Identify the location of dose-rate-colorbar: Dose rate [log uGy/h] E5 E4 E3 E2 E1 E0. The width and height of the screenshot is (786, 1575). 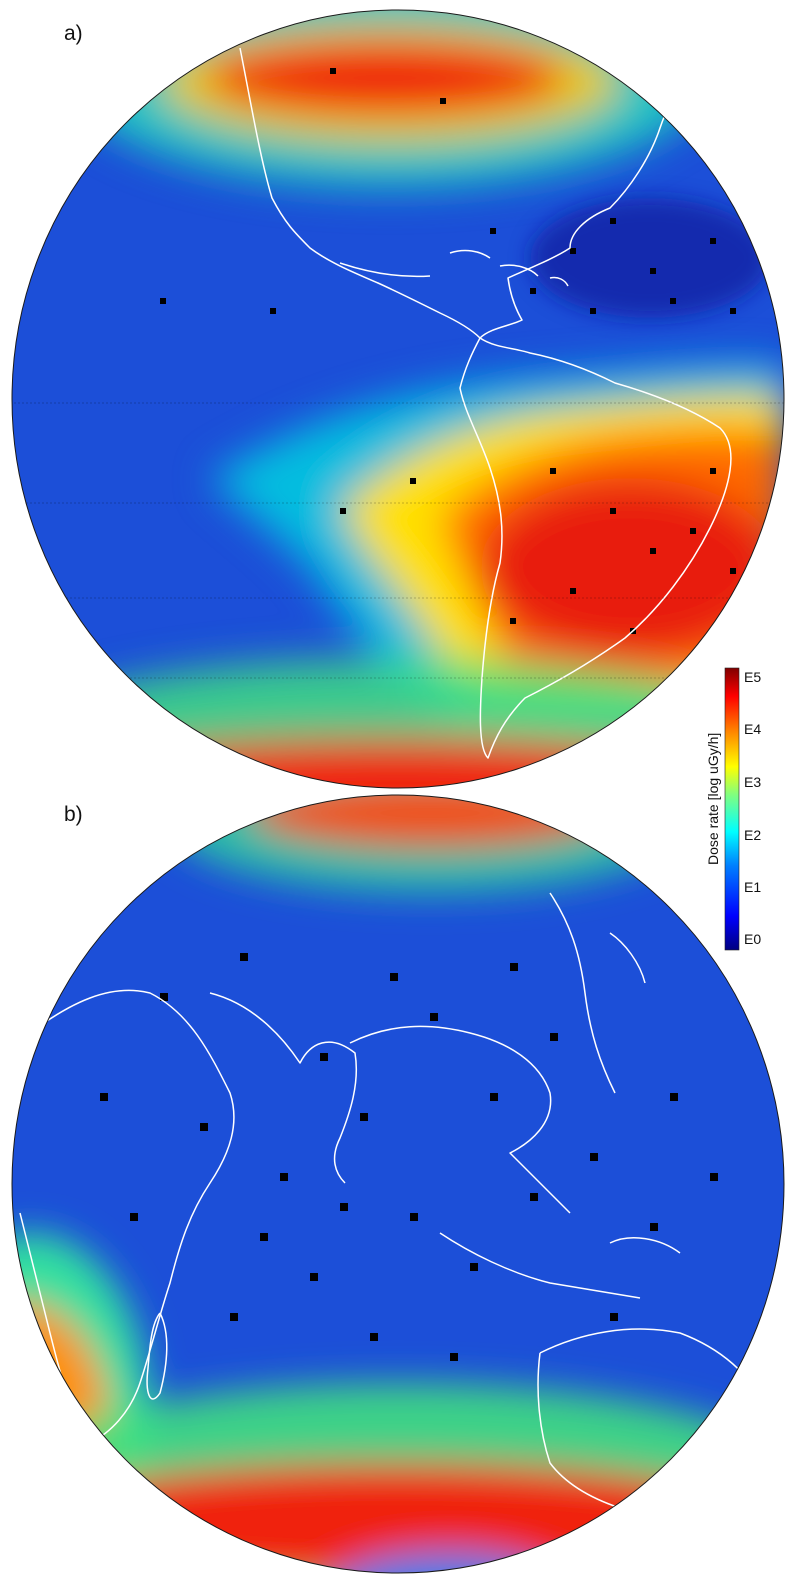
(733, 809).